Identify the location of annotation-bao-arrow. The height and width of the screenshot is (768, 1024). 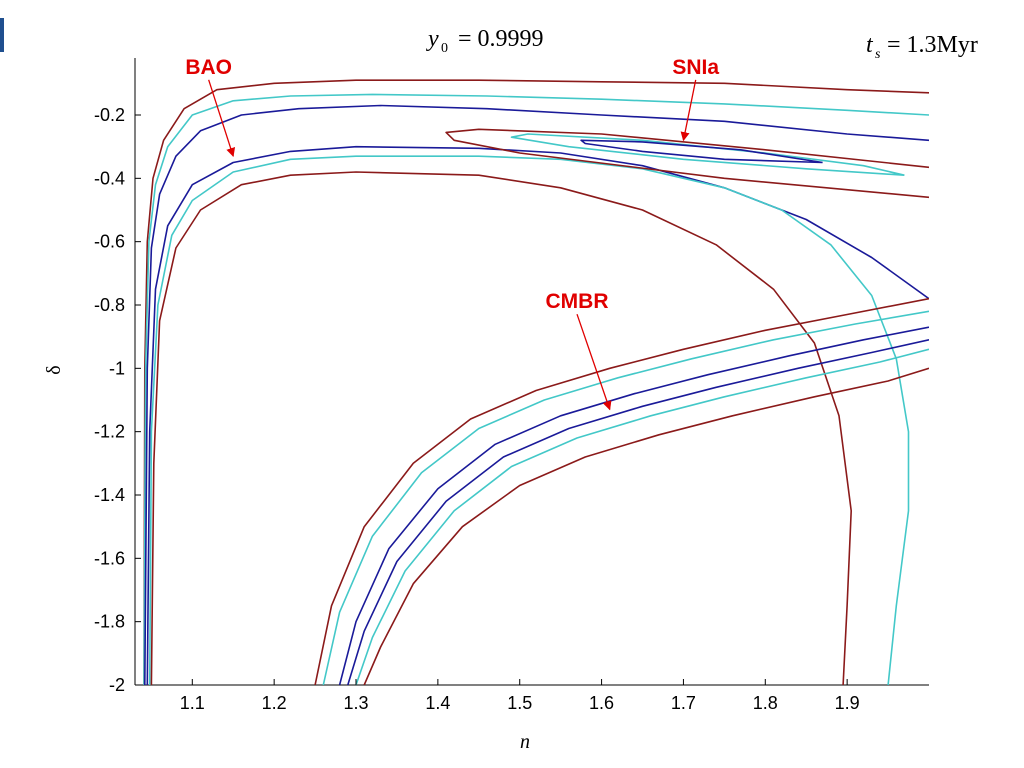
(222, 118).